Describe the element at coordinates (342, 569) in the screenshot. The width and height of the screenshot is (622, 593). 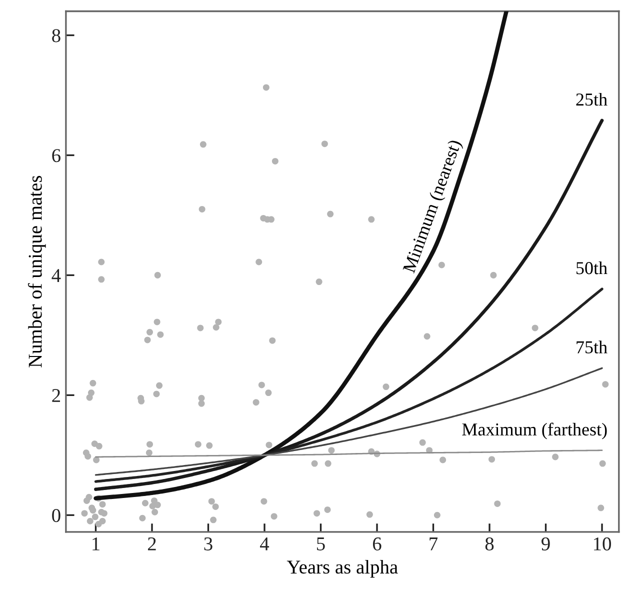
I see `x-axis-title: Years as alpha` at that location.